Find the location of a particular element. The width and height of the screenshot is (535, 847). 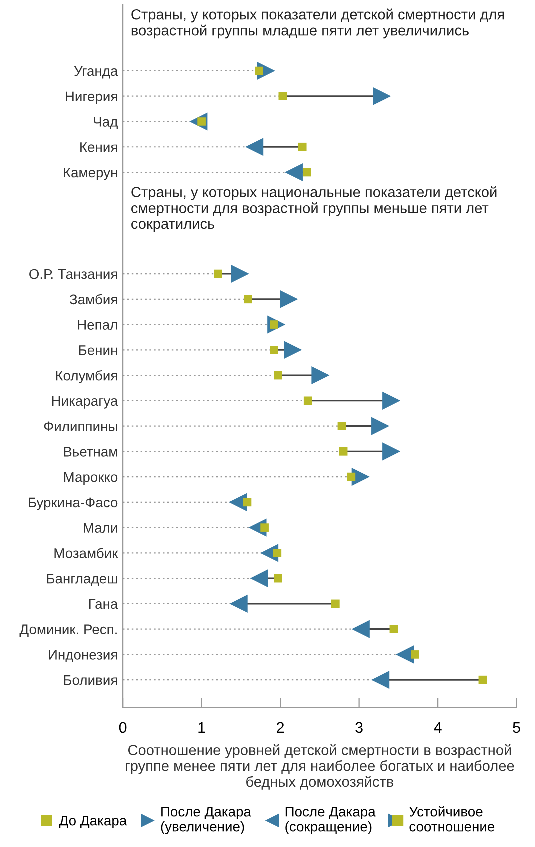

y-tick-label: Камерун is located at coordinates (91, 174).